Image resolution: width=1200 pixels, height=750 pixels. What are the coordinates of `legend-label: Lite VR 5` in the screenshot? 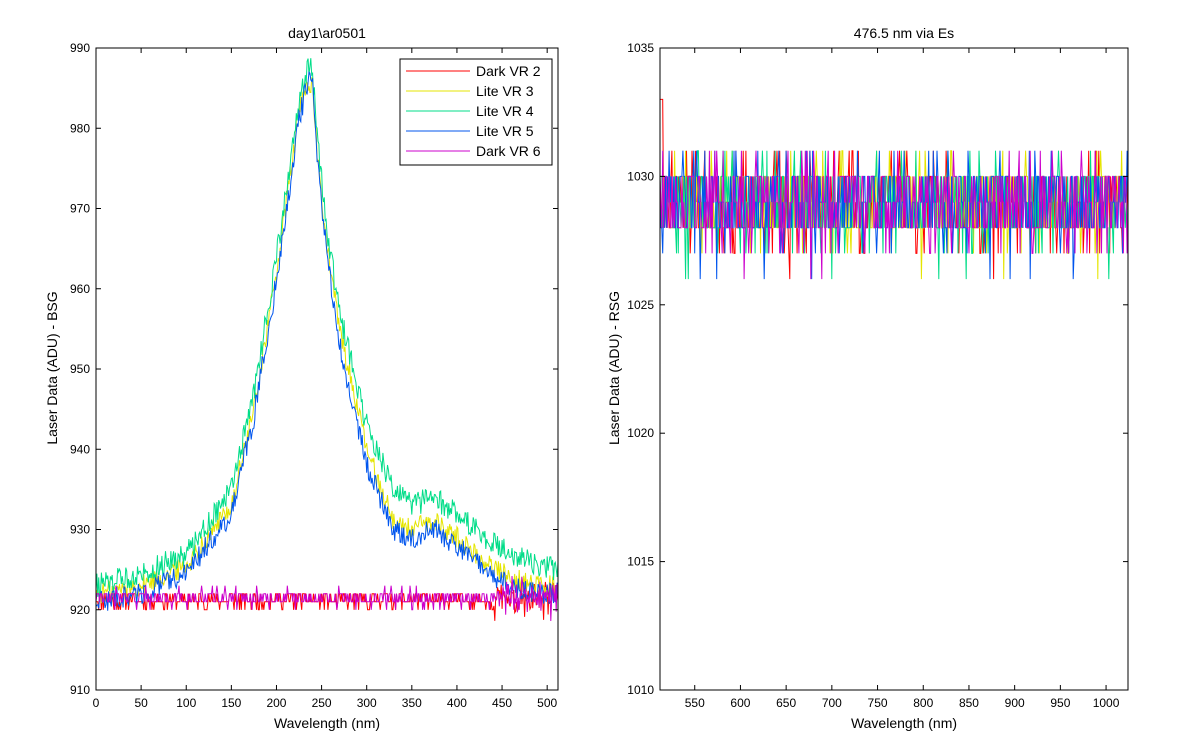 It's located at (505, 131).